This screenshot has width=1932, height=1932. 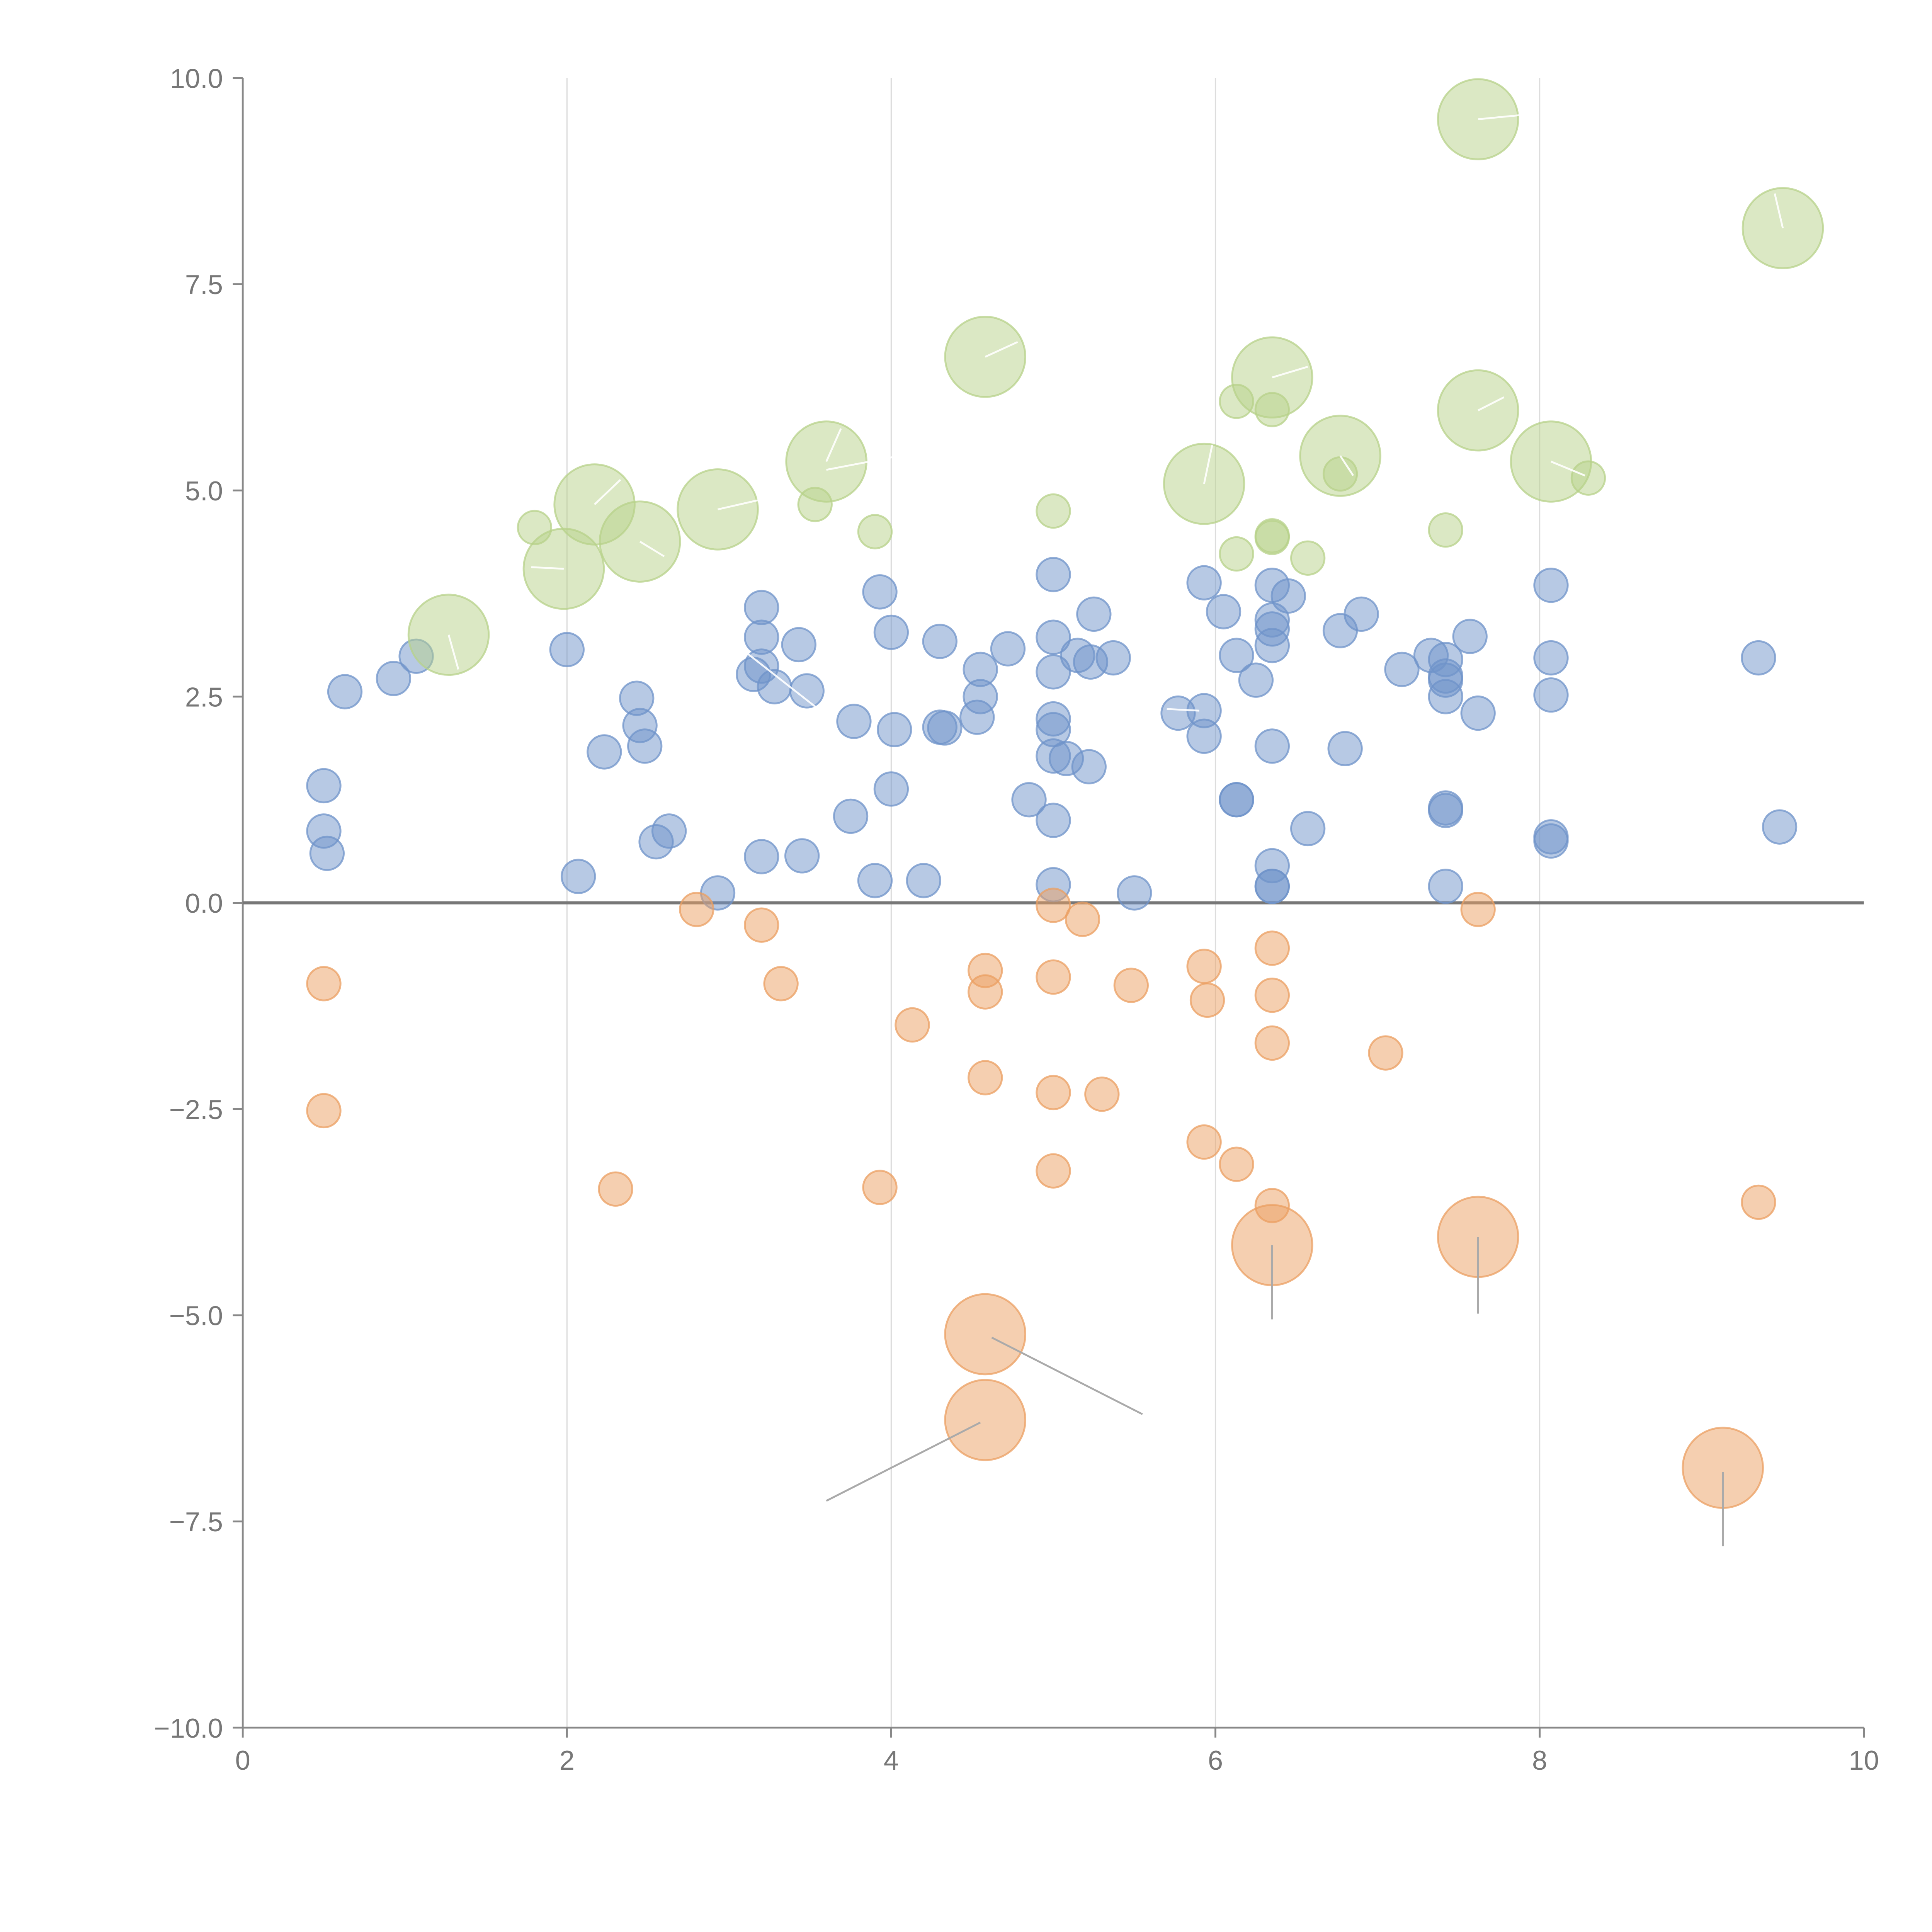 I want to click on y-tick-label: 0.0, so click(x=204, y=903).